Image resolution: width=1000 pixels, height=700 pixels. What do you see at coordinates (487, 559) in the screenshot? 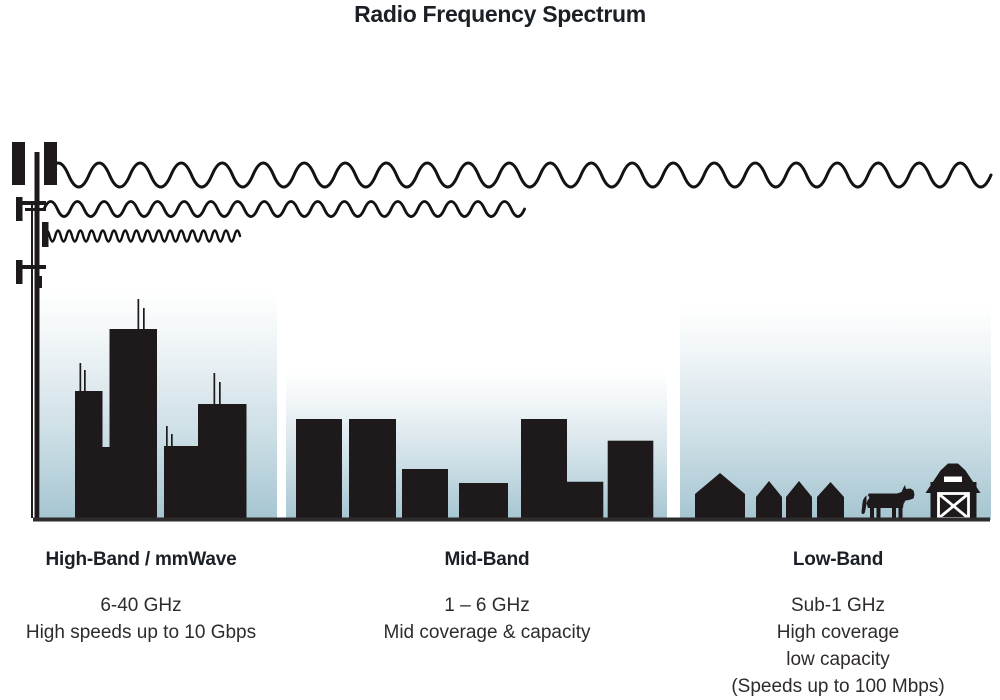
I see `mid-band-heading: Mid-Band` at bounding box center [487, 559].